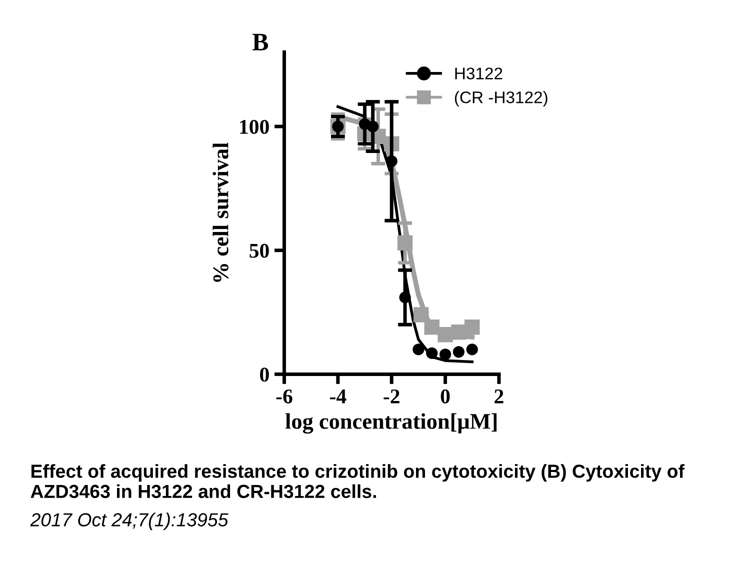  I want to click on x-tick-label: -4, so click(338, 397).